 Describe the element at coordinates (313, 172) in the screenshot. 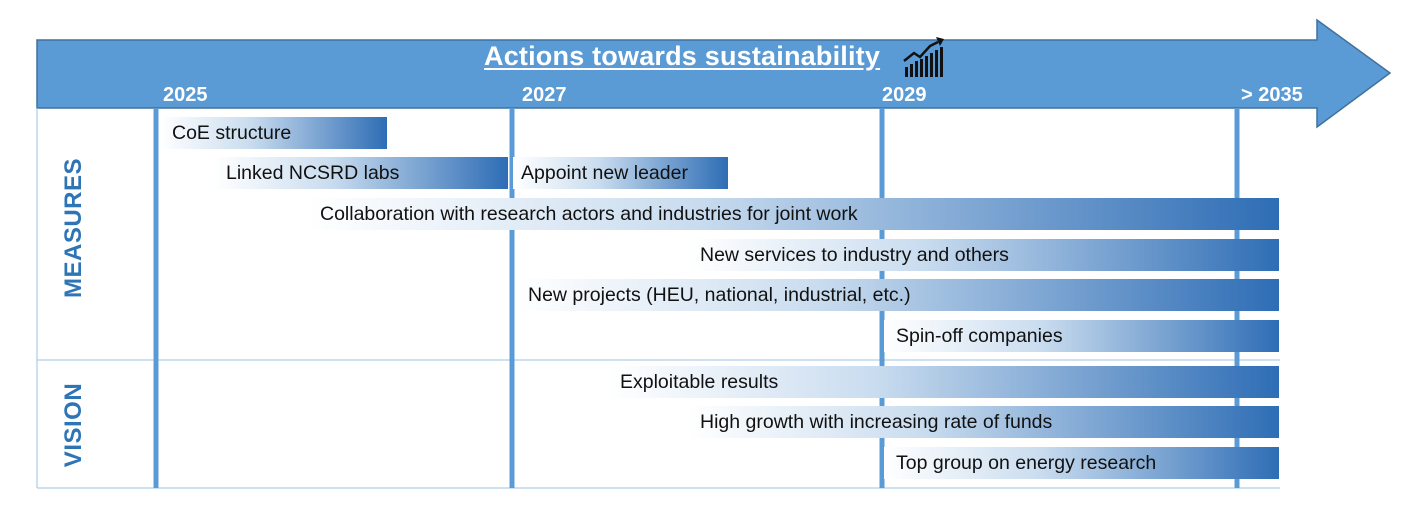

I see `bar-label: Linked NCSRD labs` at that location.